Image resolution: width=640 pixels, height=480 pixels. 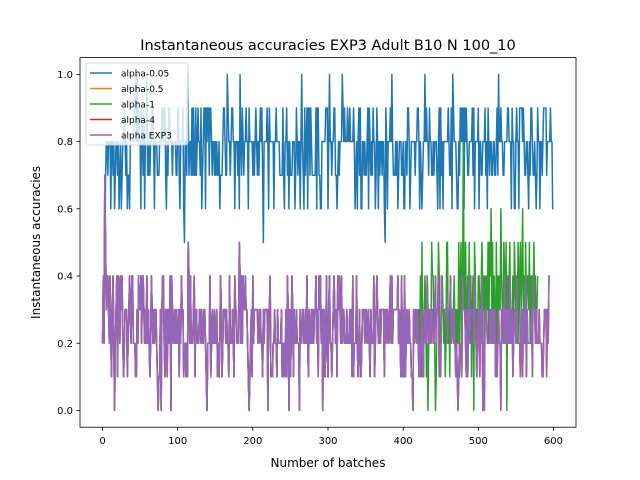 I want to click on x-axis: 0 100 200 300 400 500 600, so click(x=331, y=437).